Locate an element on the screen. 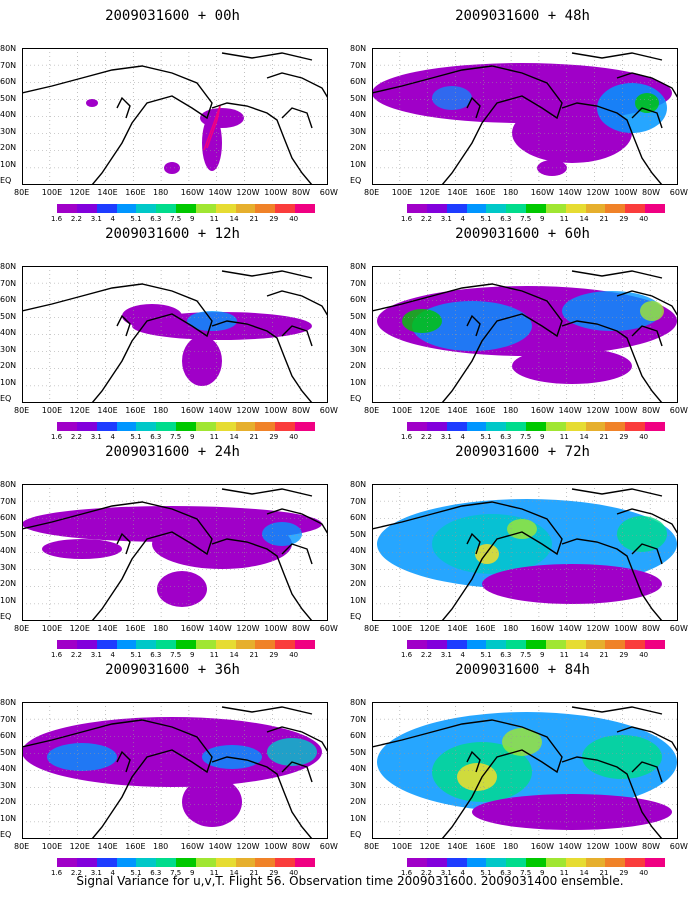  colorbar-label: 21 is located at coordinates (254, 655).